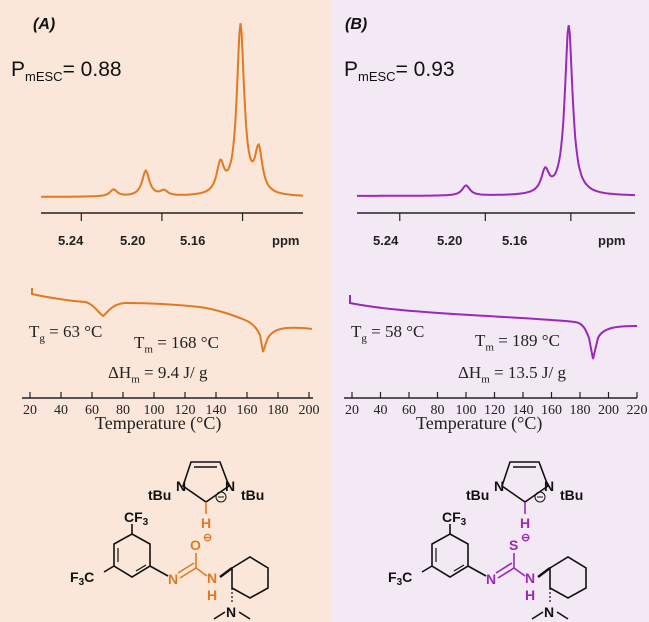 The height and width of the screenshot is (622, 649). I want to click on panel-a-tbu-right: tBu, so click(252, 495).